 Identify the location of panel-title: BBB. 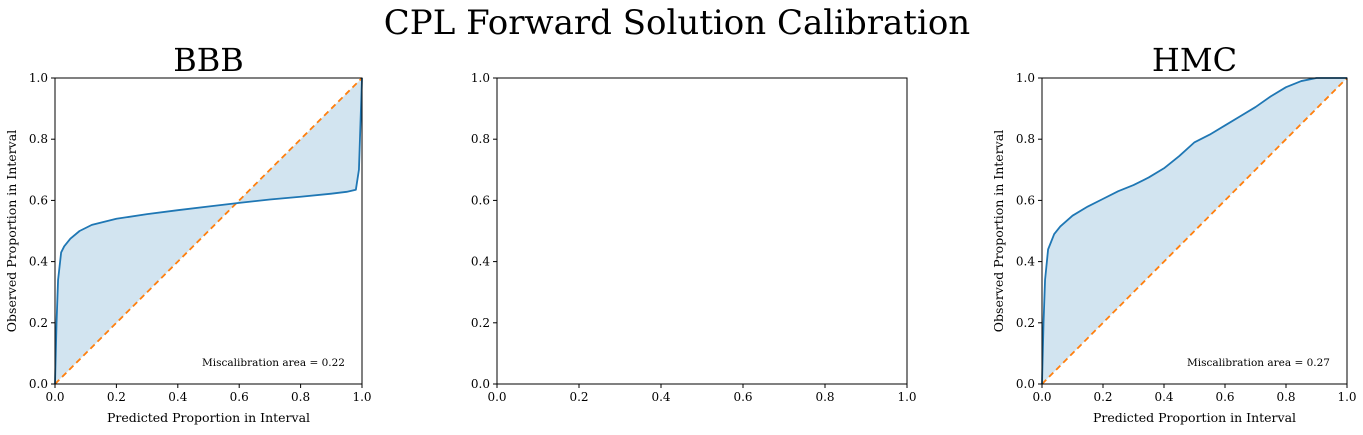
(208, 60).